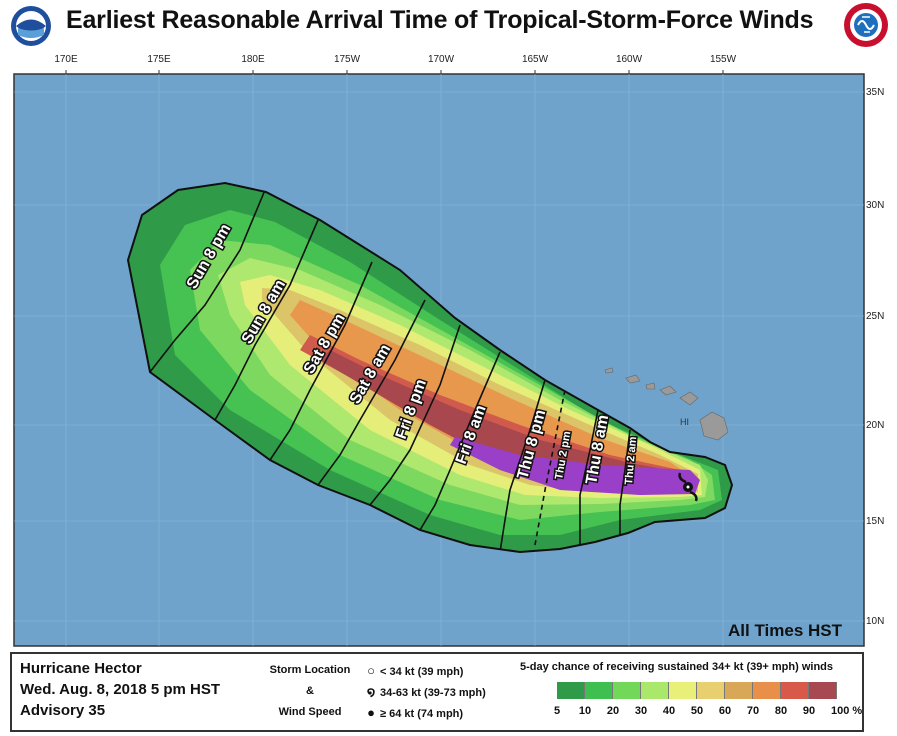 The width and height of the screenshot is (897, 736). What do you see at coordinates (425, 712) in the screenshot?
I see `legend-item-hurricane: ● ≥ 64 kt (74 mph)` at bounding box center [425, 712].